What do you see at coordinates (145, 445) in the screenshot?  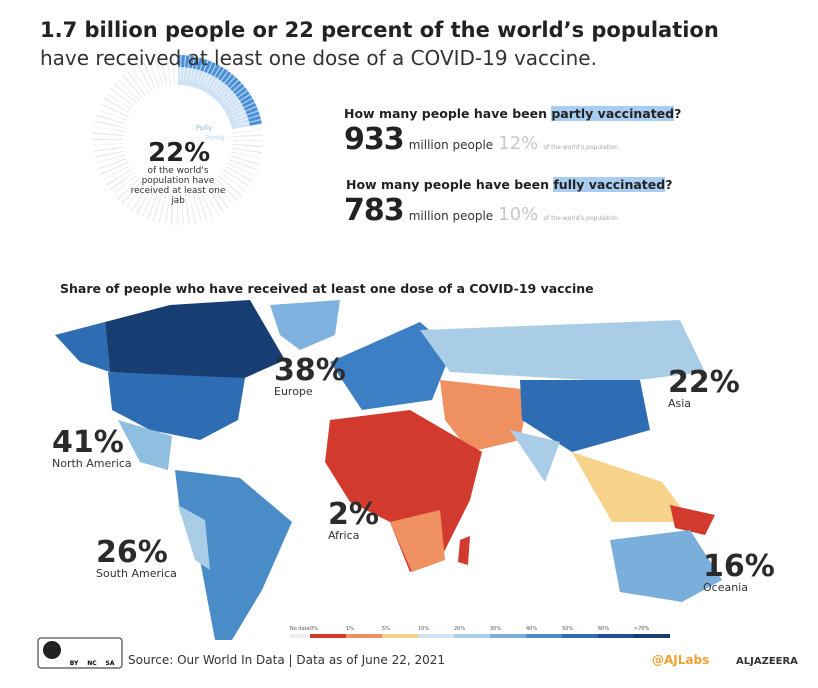 I see `land-mexico` at bounding box center [145, 445].